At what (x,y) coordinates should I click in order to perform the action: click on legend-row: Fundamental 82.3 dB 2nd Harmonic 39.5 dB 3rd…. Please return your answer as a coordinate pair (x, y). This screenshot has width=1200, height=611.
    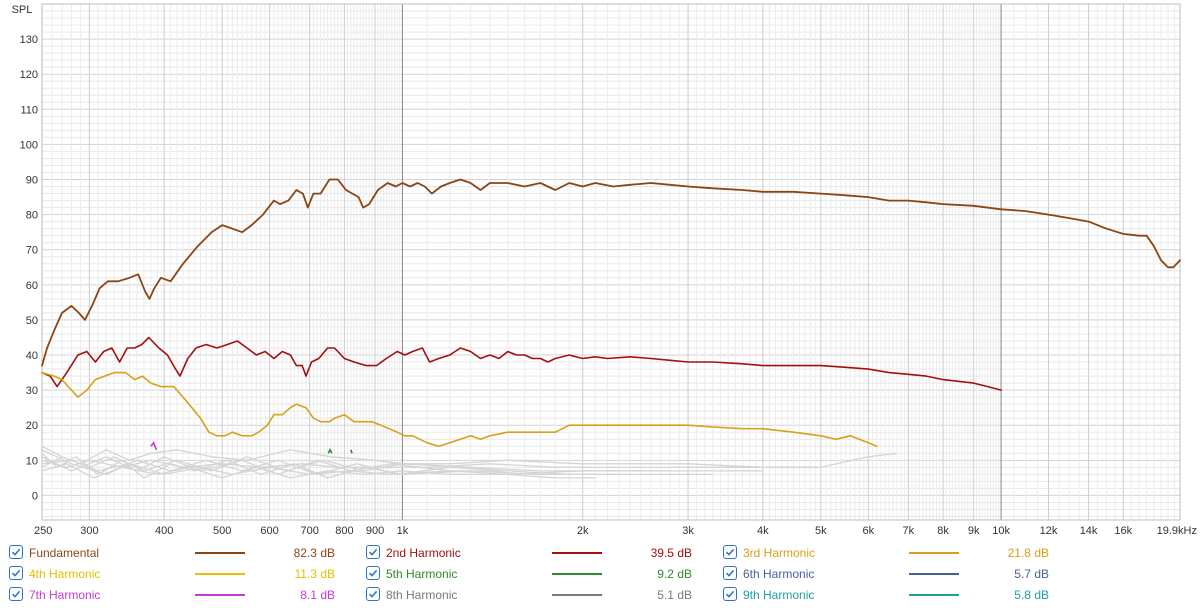
    Looking at the image, I should click on (600, 553).